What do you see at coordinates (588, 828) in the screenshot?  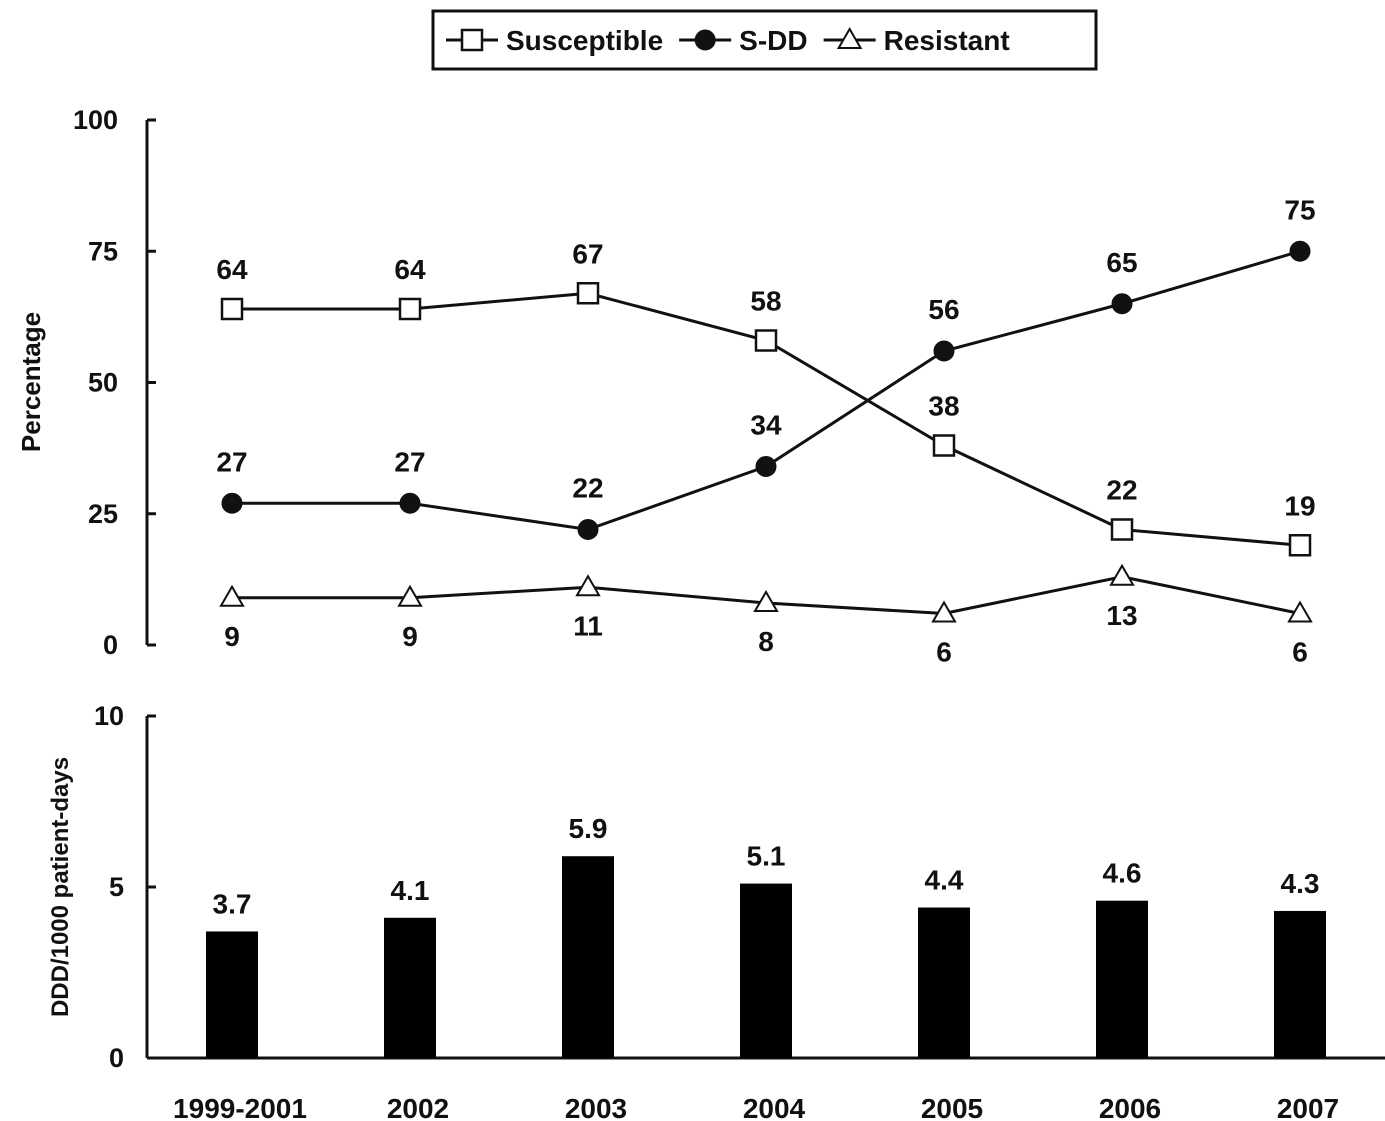 I see `bar-value-label: 5.9` at bounding box center [588, 828].